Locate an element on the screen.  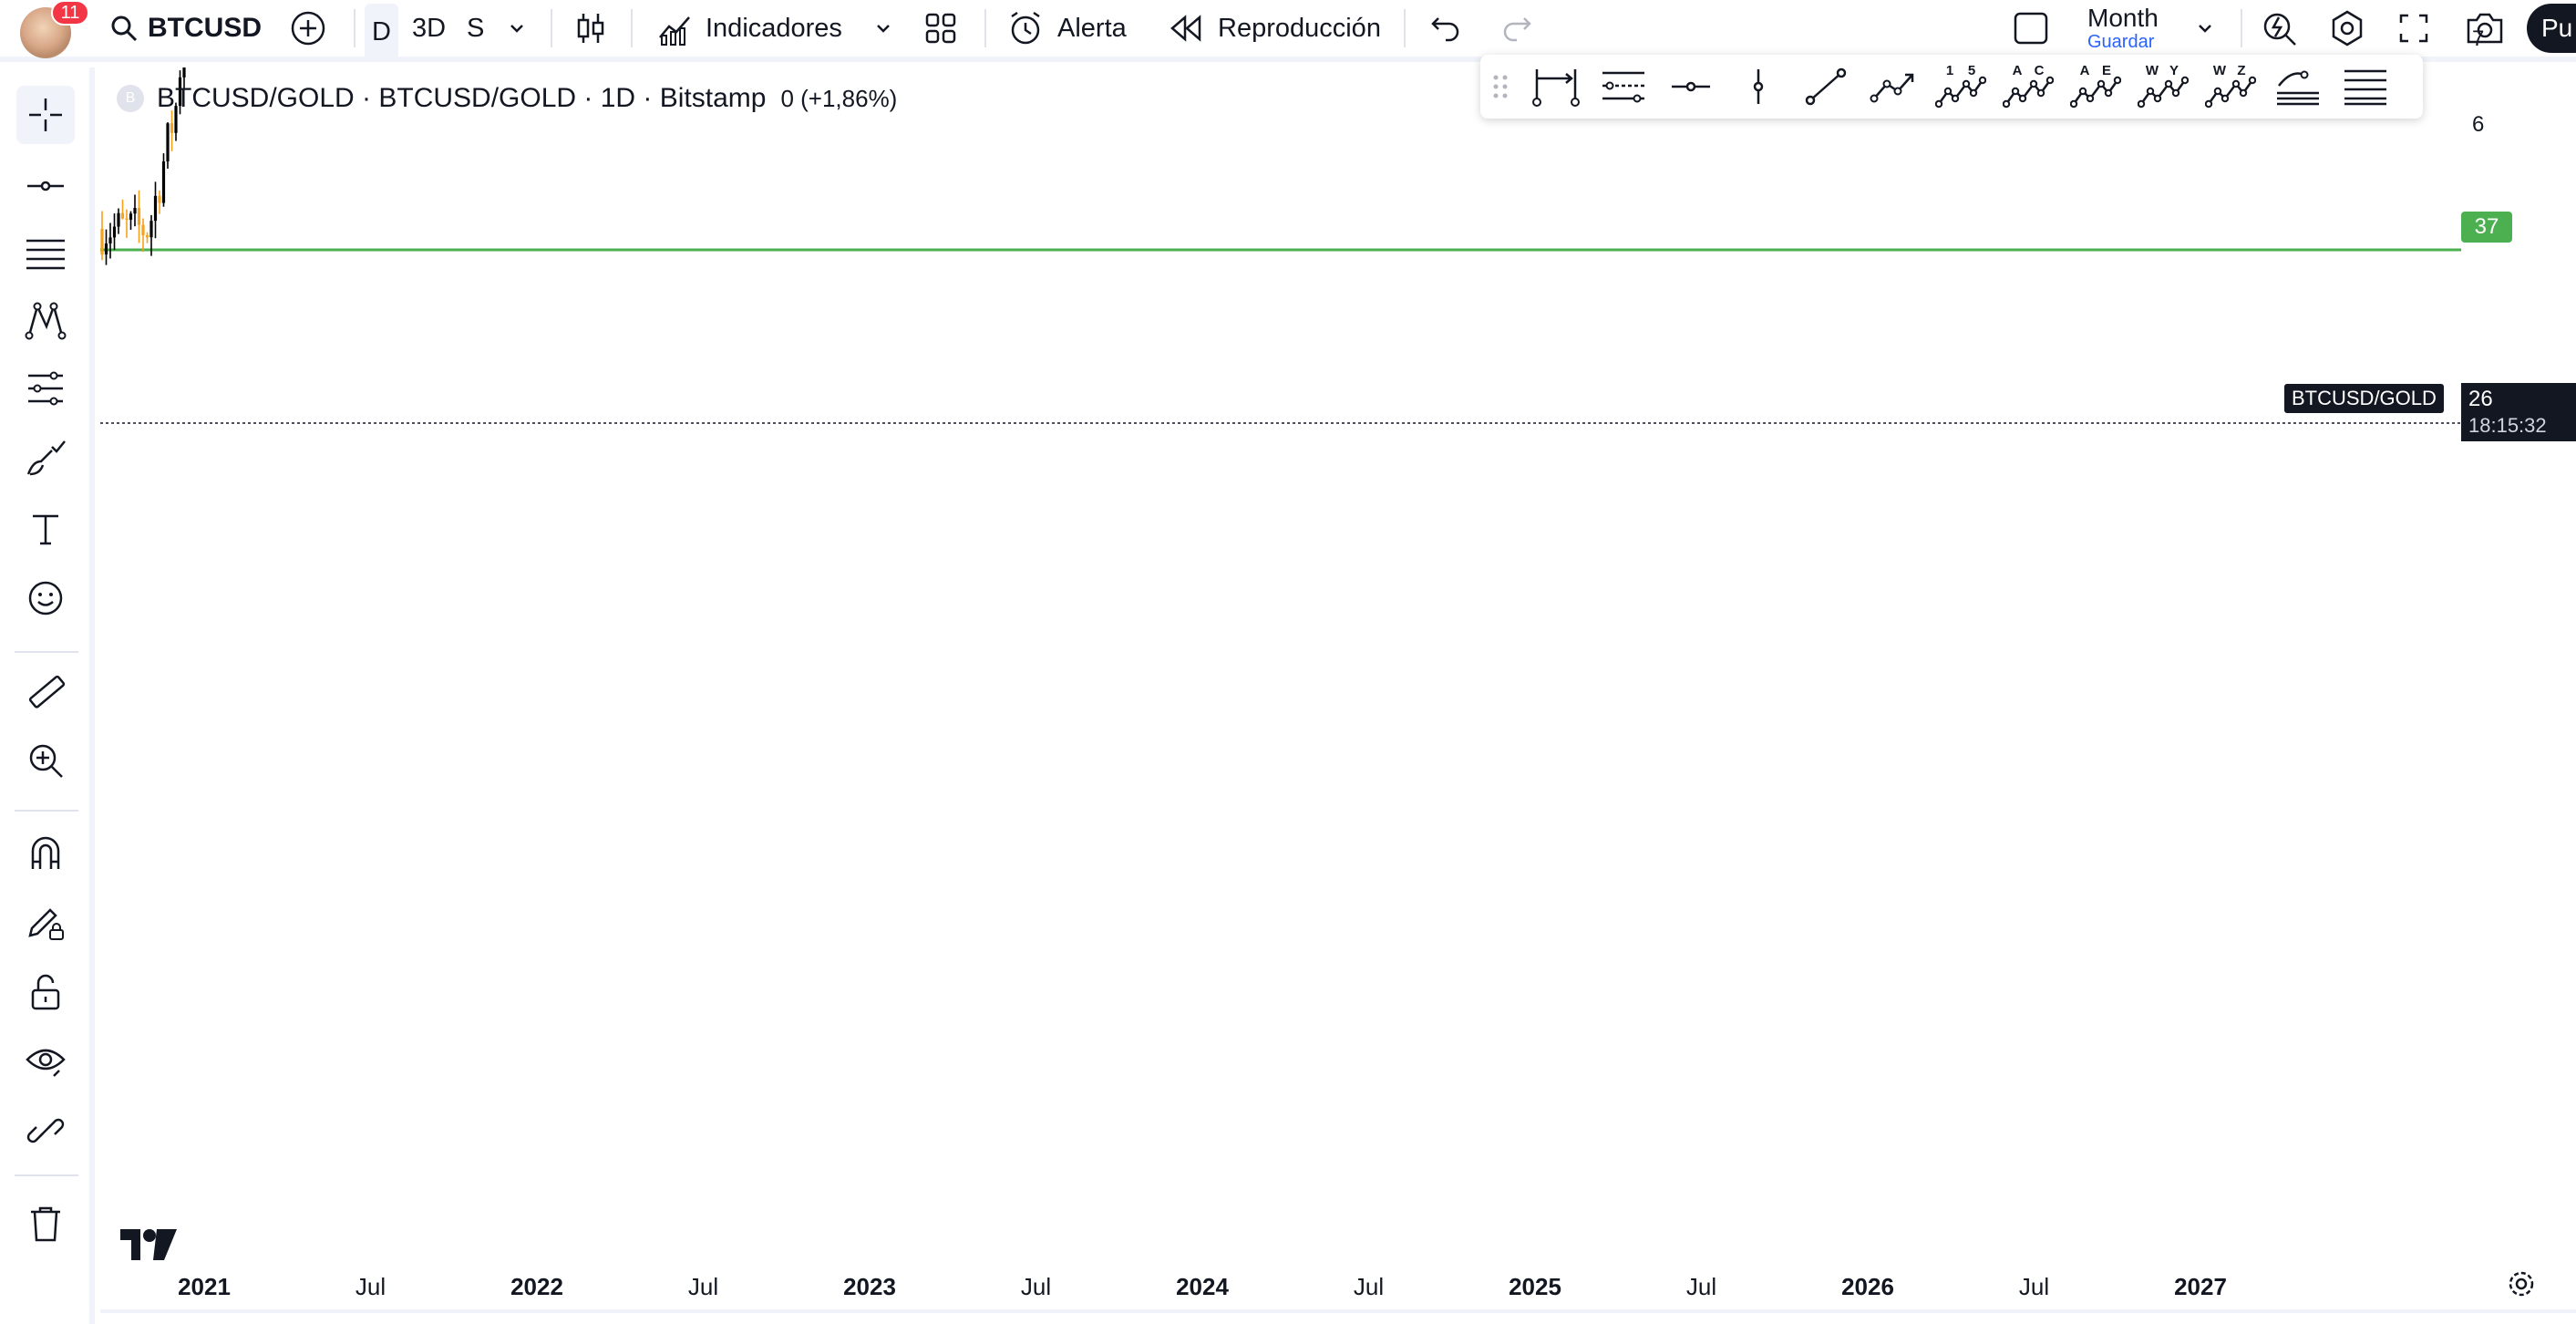
redo-button is located at coordinates (1516, 29).